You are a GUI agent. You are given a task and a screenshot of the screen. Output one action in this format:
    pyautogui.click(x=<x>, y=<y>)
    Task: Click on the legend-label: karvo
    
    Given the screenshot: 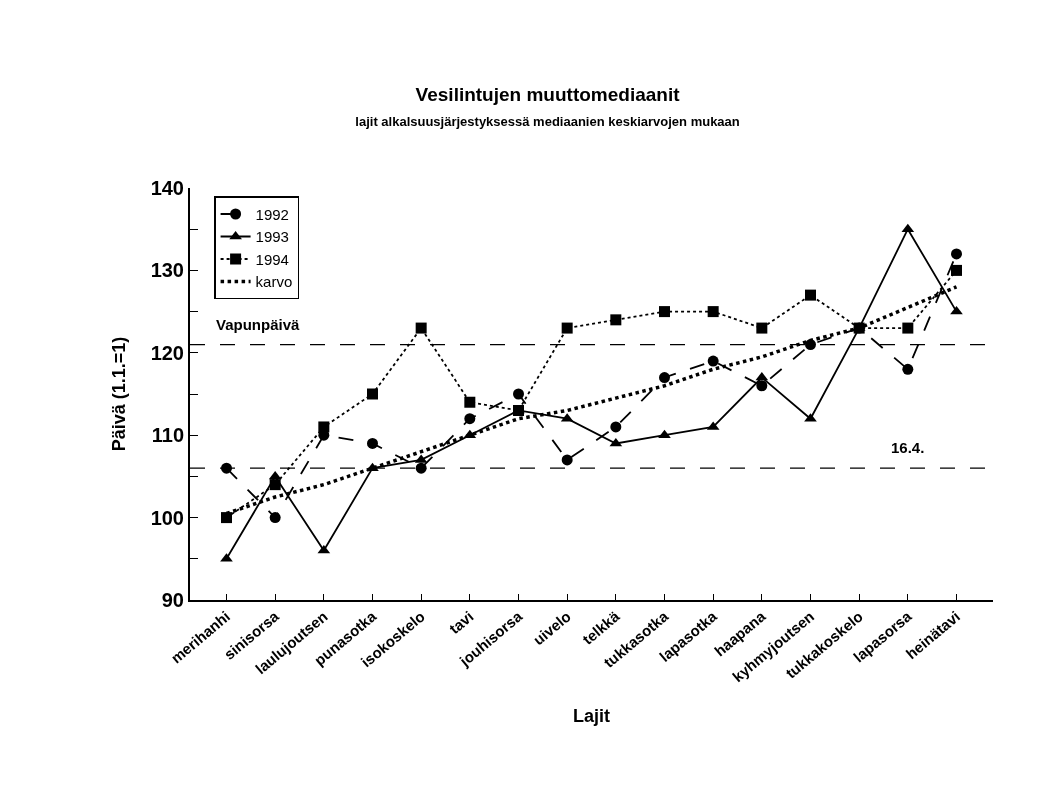 What is the action you would take?
    pyautogui.click(x=274, y=282)
    